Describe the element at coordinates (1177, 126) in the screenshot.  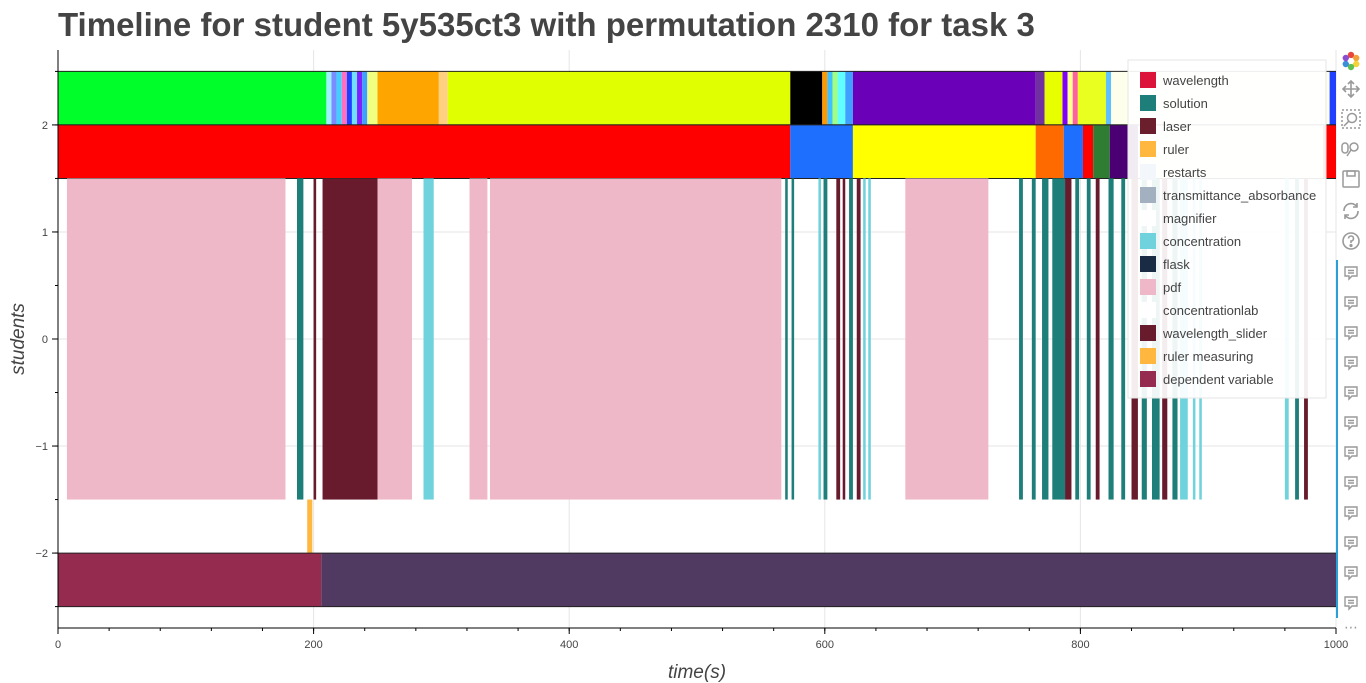
I see `legend-label: laser` at that location.